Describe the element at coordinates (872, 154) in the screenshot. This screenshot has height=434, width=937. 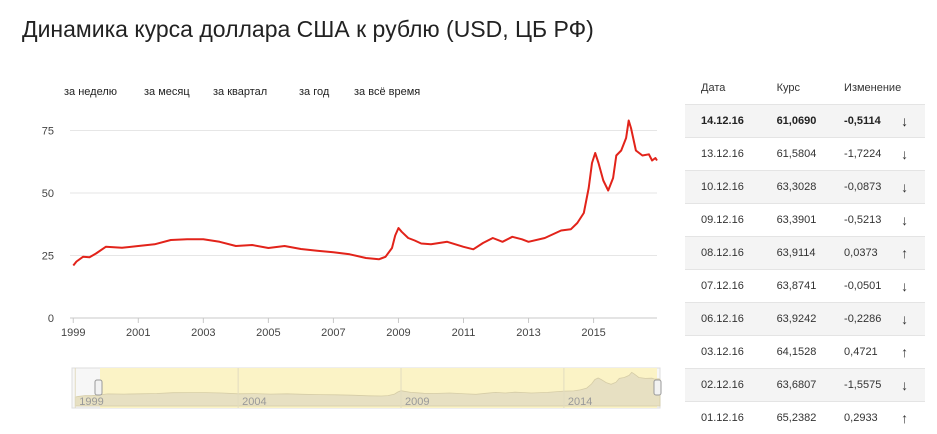
I see `cell-change: -1,7224` at that location.